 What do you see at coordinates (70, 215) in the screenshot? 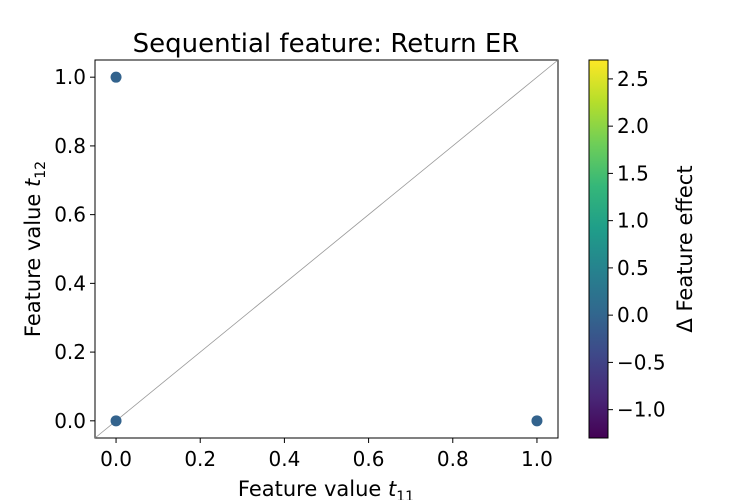
I see `y-tick-label: 0.6` at bounding box center [70, 215].